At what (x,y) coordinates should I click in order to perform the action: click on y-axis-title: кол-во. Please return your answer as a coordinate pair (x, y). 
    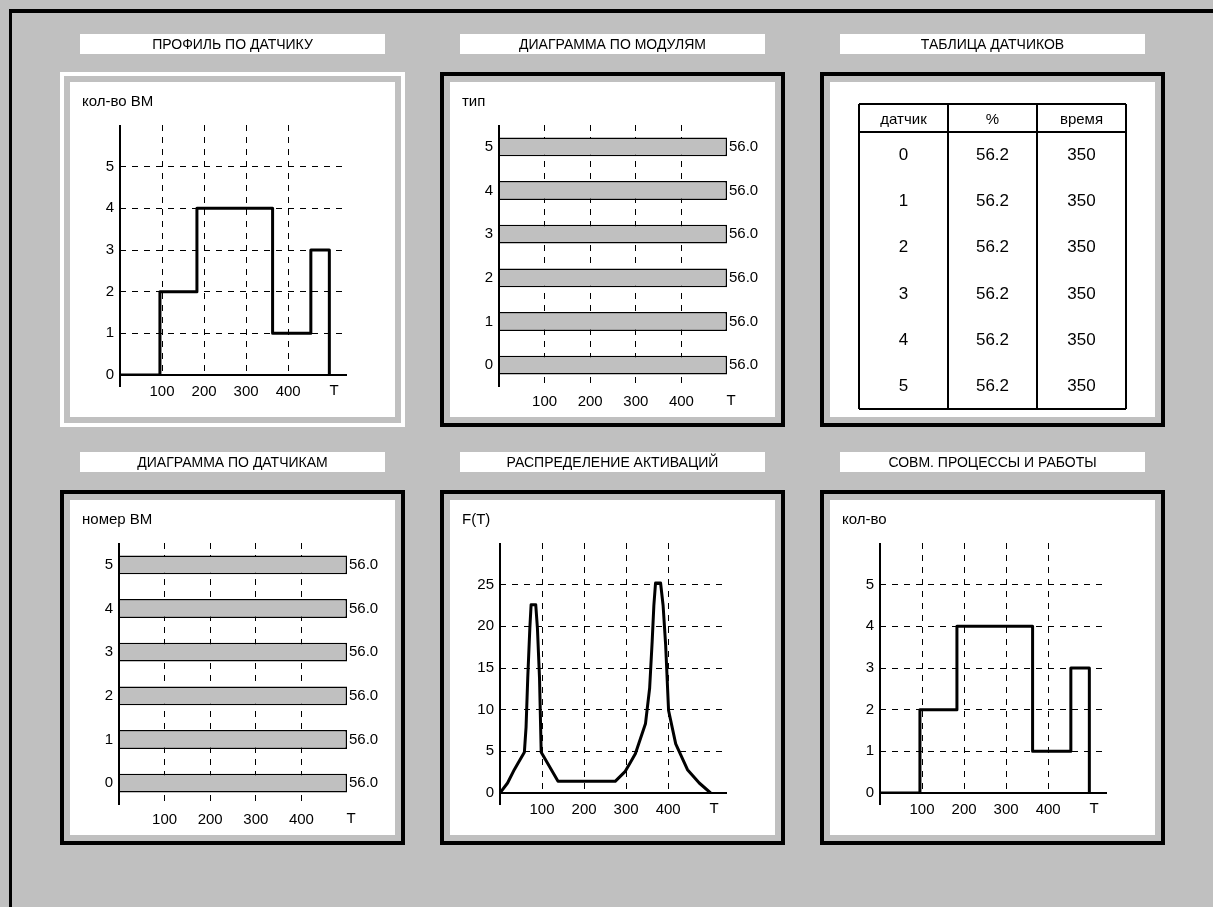
    Looking at the image, I should click on (864, 519).